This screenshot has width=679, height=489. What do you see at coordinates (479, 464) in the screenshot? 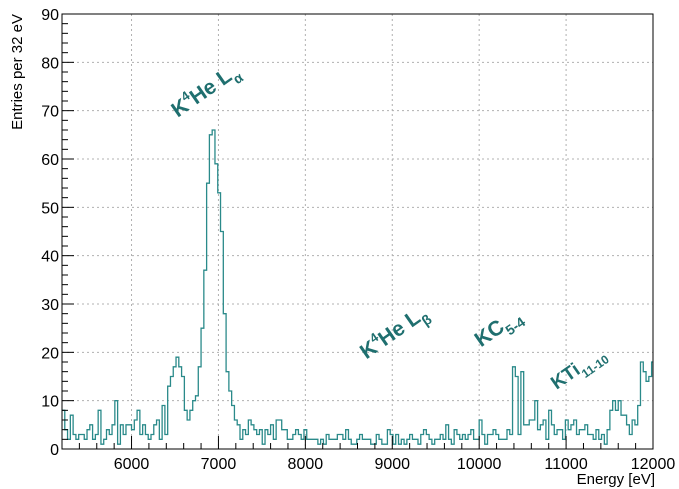
I see `x-tick-label: 10000` at bounding box center [479, 464].